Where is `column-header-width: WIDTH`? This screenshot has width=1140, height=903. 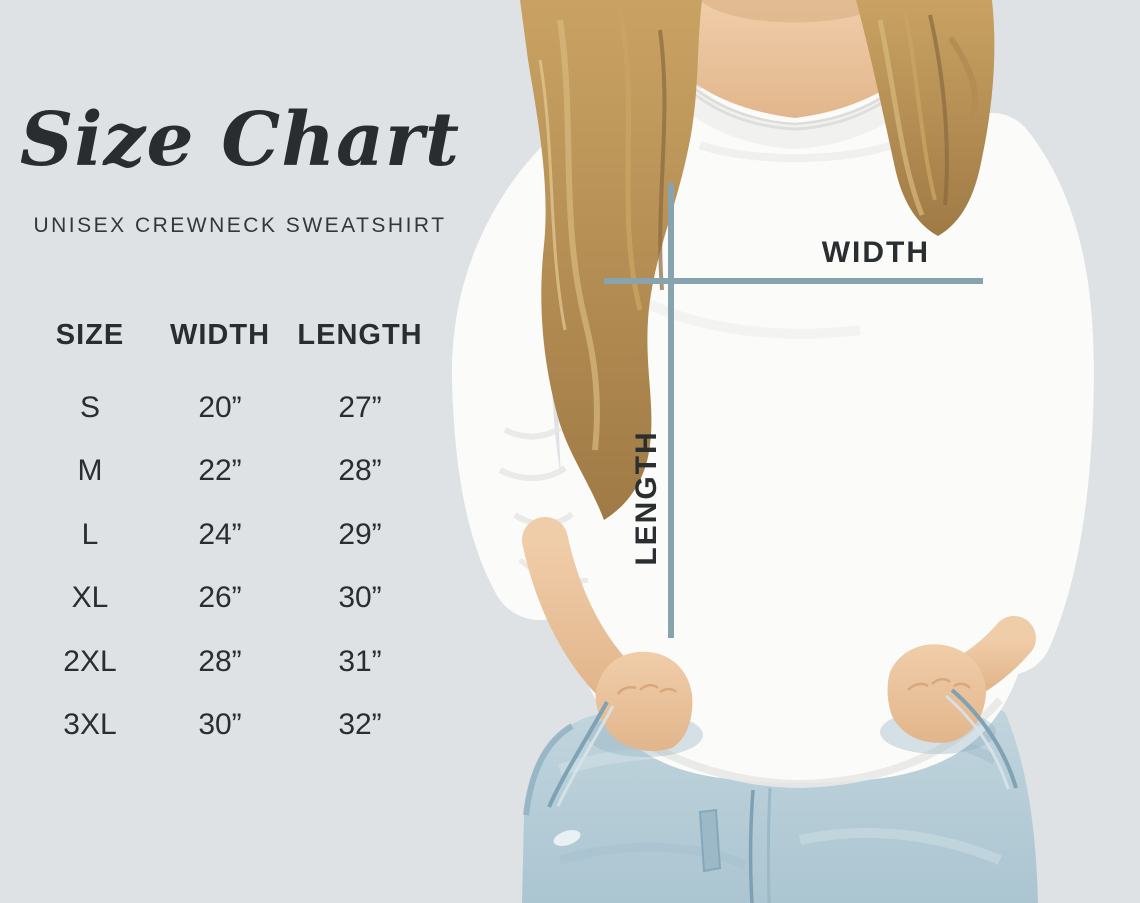 column-header-width: WIDTH is located at coordinates (220, 334).